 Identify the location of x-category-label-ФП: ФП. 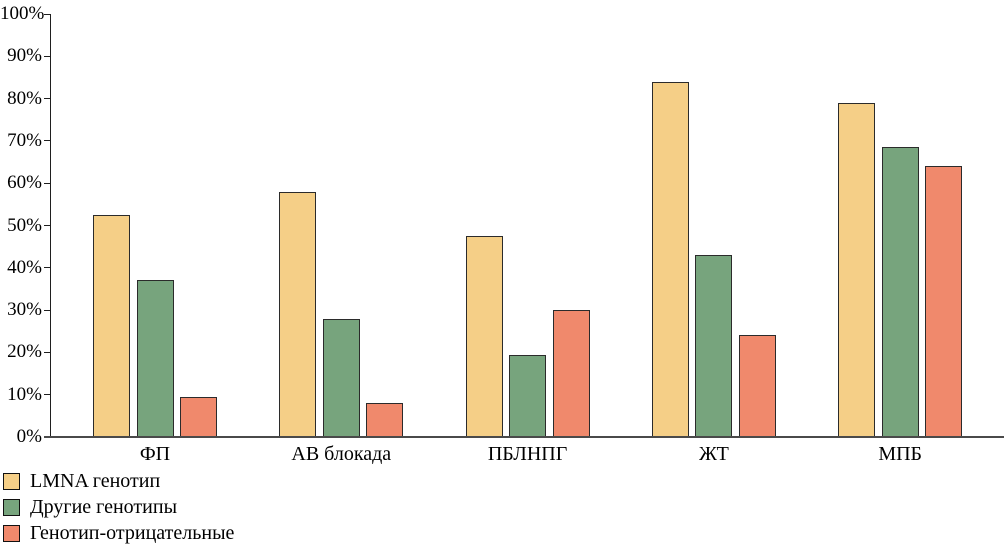
(155, 454).